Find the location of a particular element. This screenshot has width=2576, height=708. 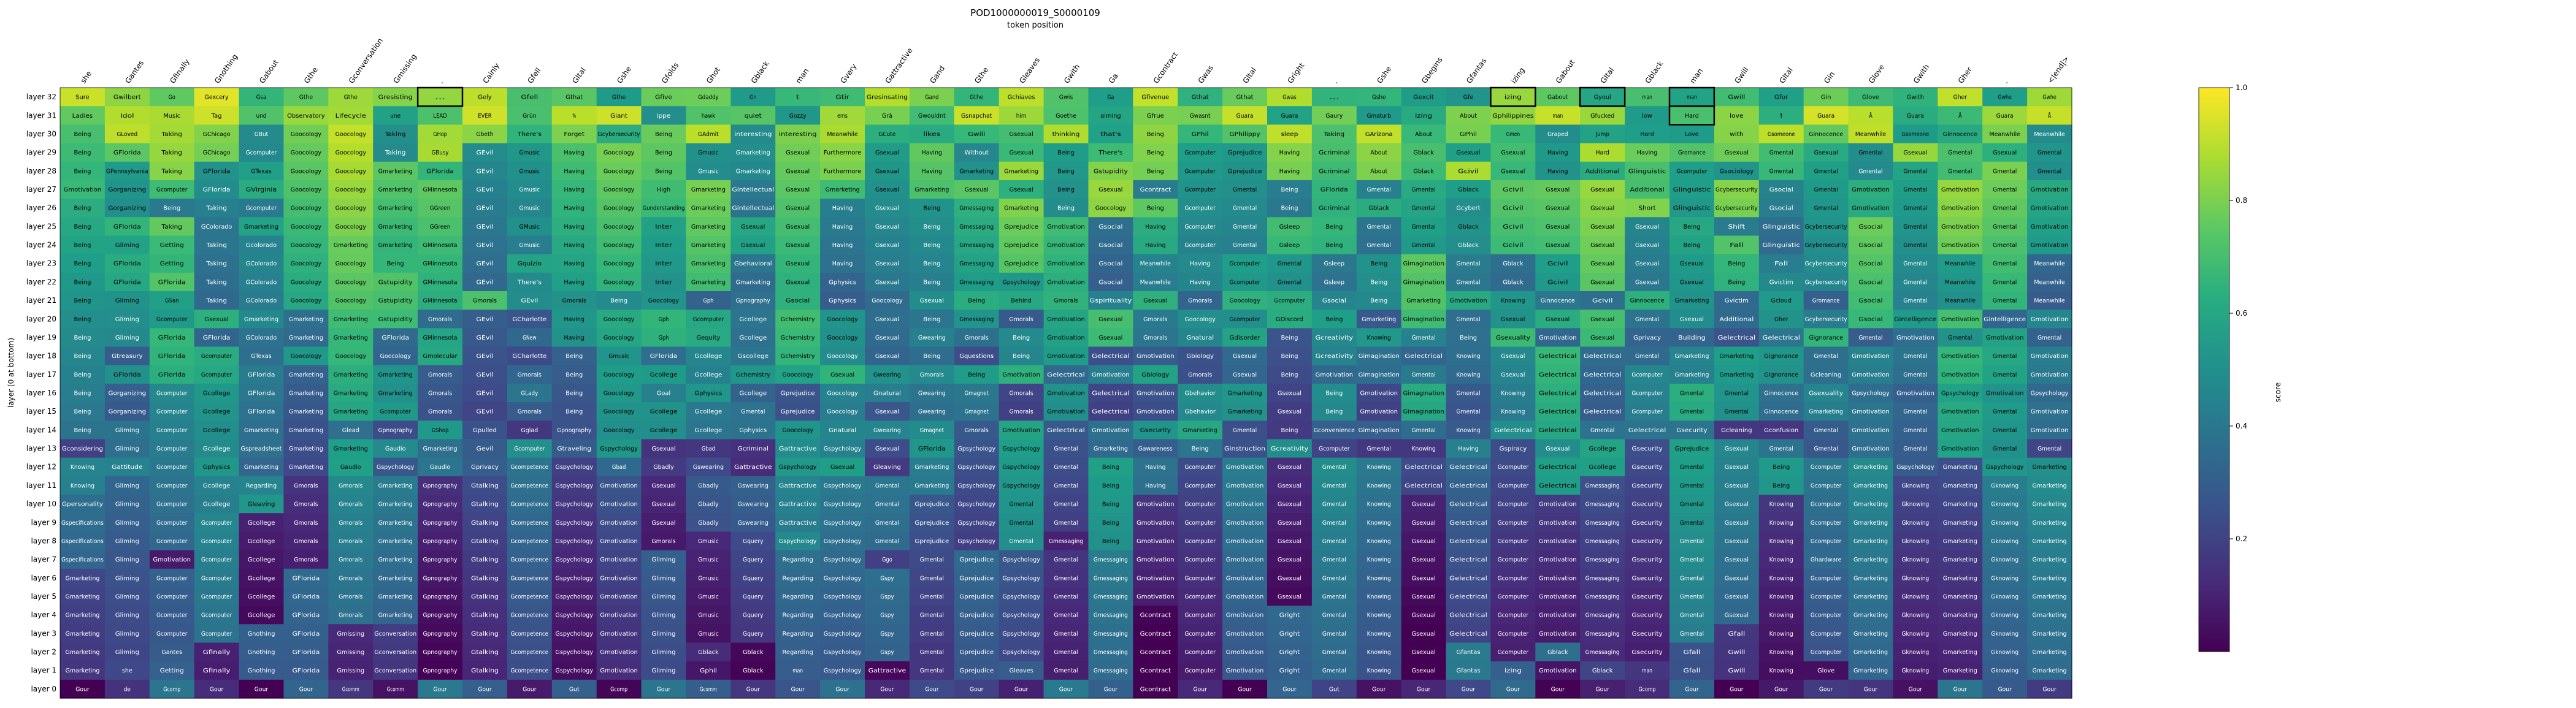

heatmap-cell-label: Having is located at coordinates (574, 282).